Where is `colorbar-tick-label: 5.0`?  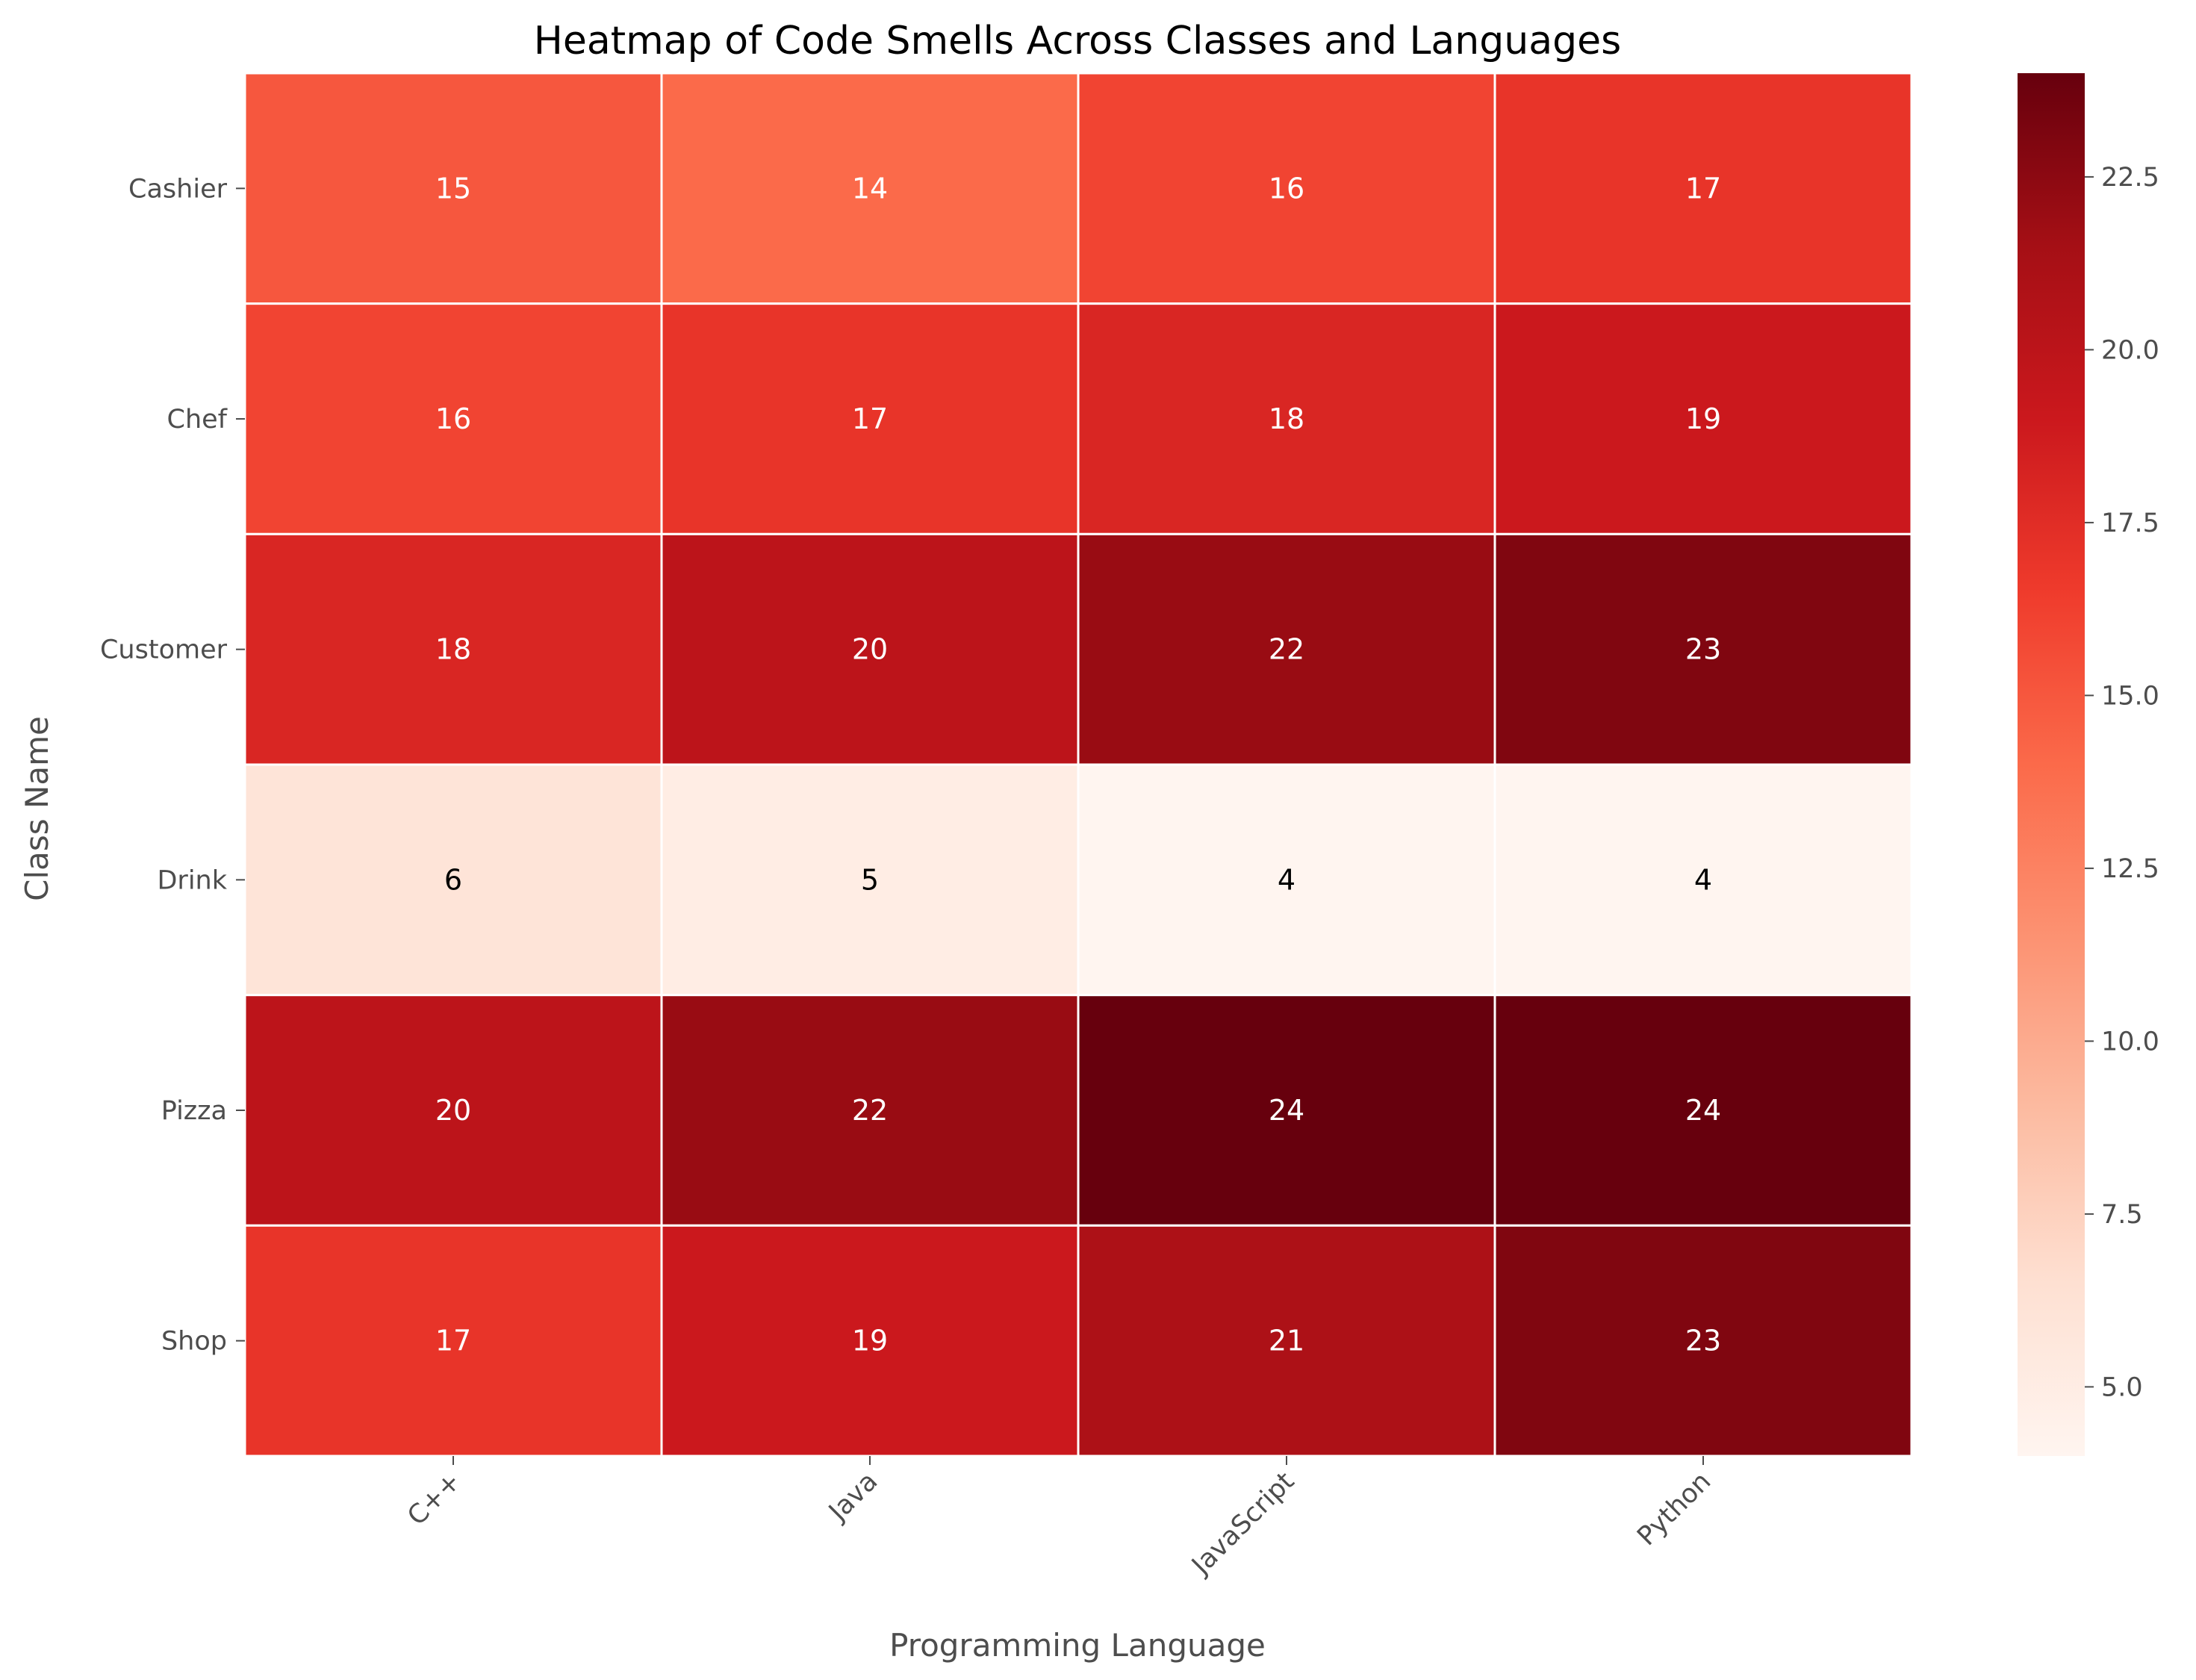 colorbar-tick-label: 5.0 is located at coordinates (2122, 1387).